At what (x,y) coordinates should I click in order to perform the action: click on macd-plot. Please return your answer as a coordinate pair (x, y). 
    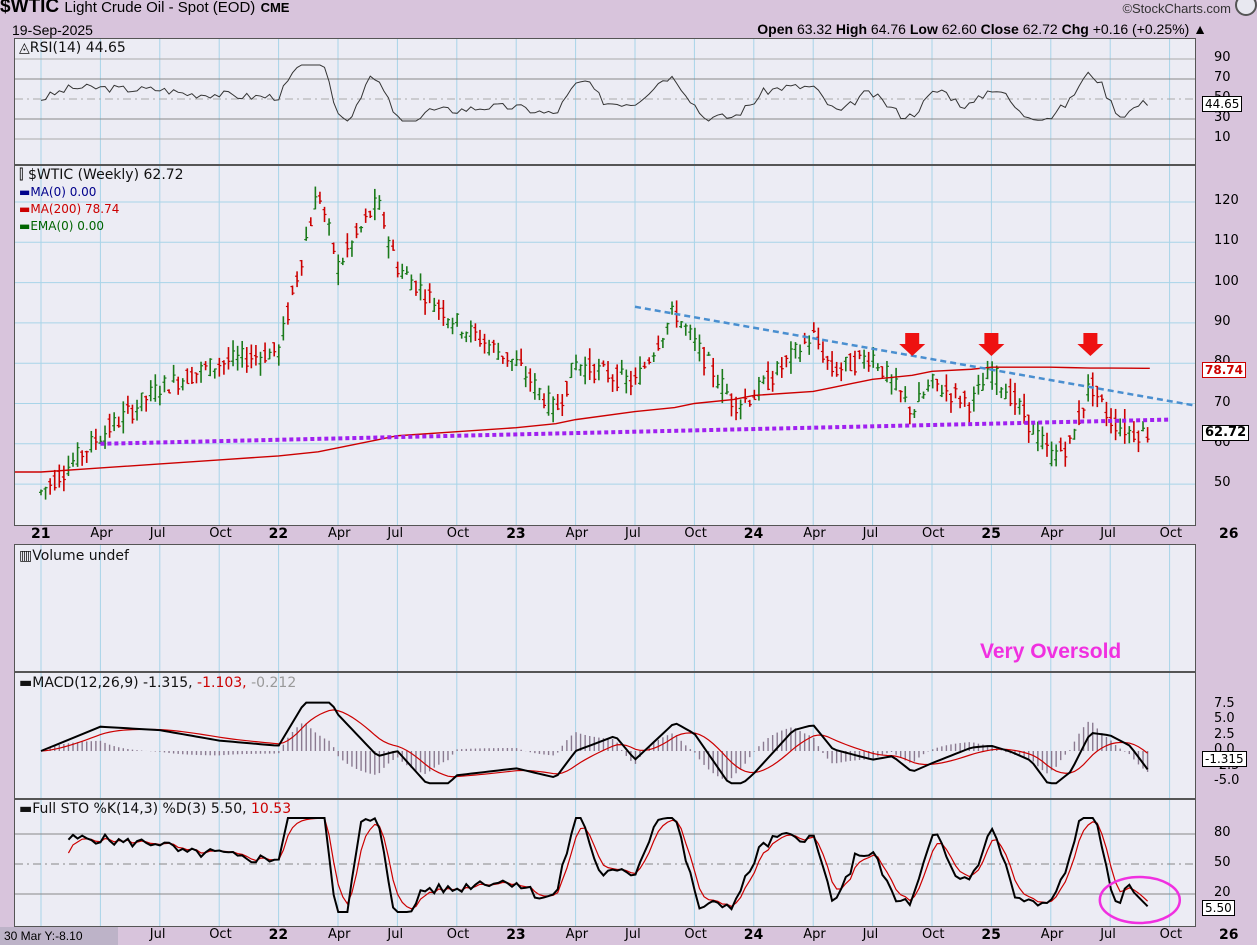
    Looking at the image, I should click on (605, 735).